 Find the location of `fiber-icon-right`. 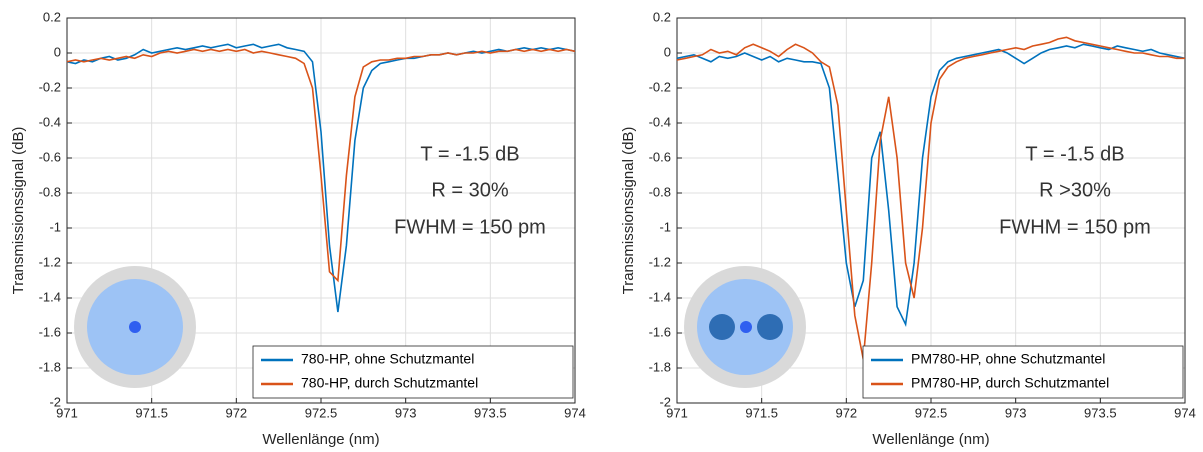

fiber-icon-right is located at coordinates (745, 327).